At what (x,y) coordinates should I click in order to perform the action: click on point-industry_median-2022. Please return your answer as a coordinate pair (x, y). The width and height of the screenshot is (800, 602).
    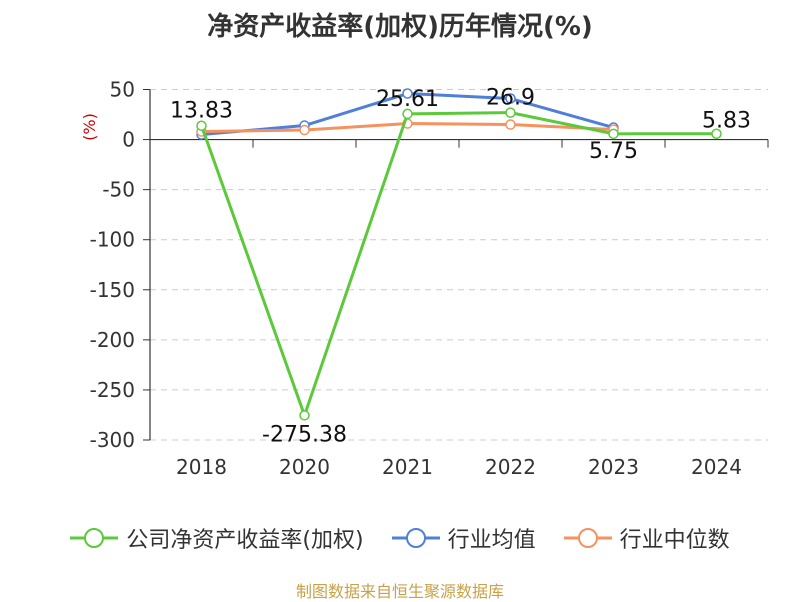
    Looking at the image, I should click on (510, 124).